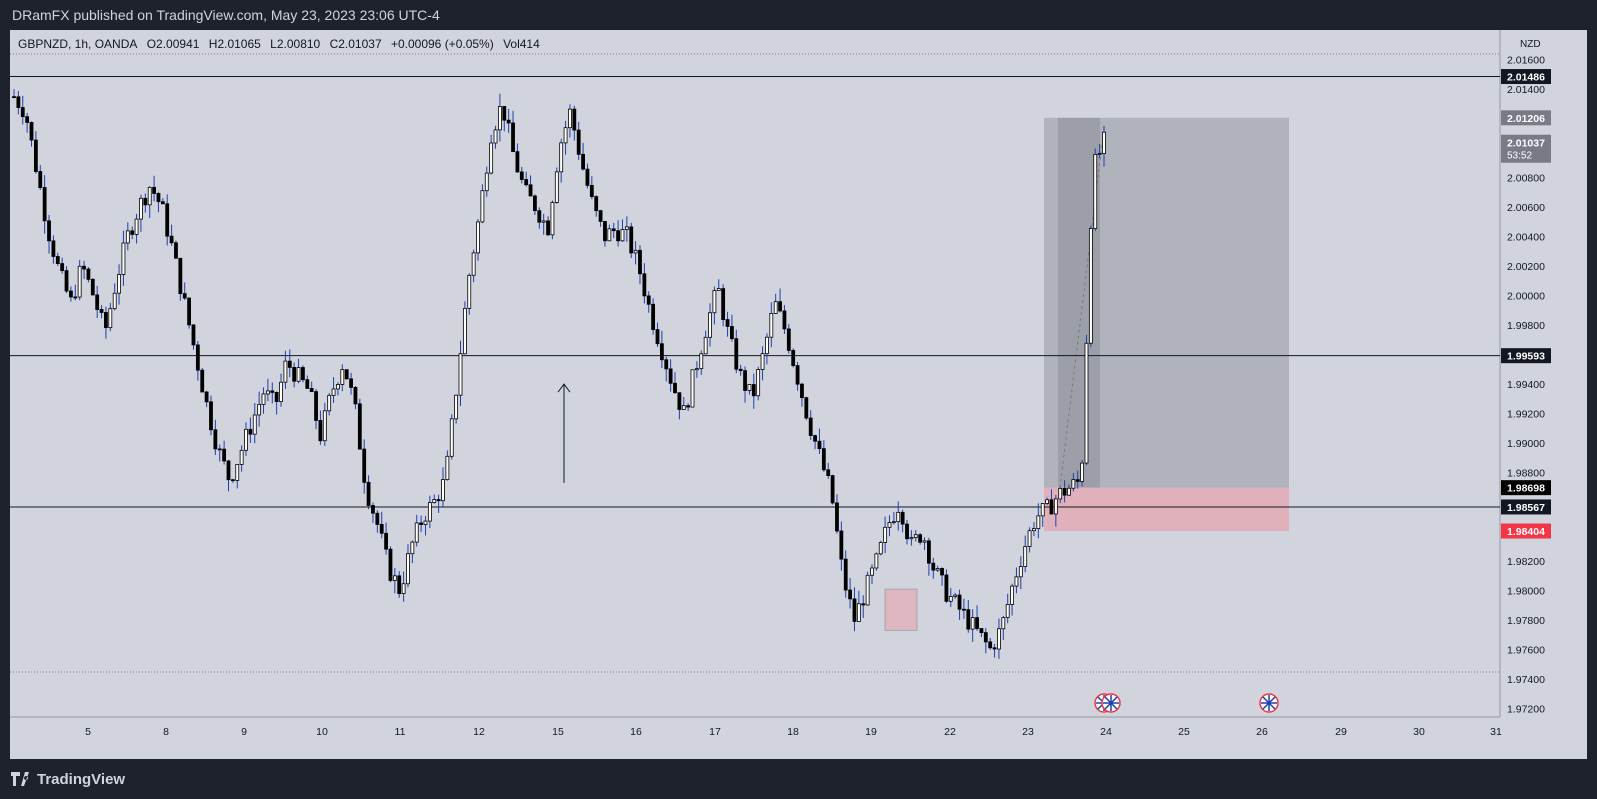  What do you see at coordinates (1111, 703) in the screenshot?
I see `event-flag-icon-2-cross` at bounding box center [1111, 703].